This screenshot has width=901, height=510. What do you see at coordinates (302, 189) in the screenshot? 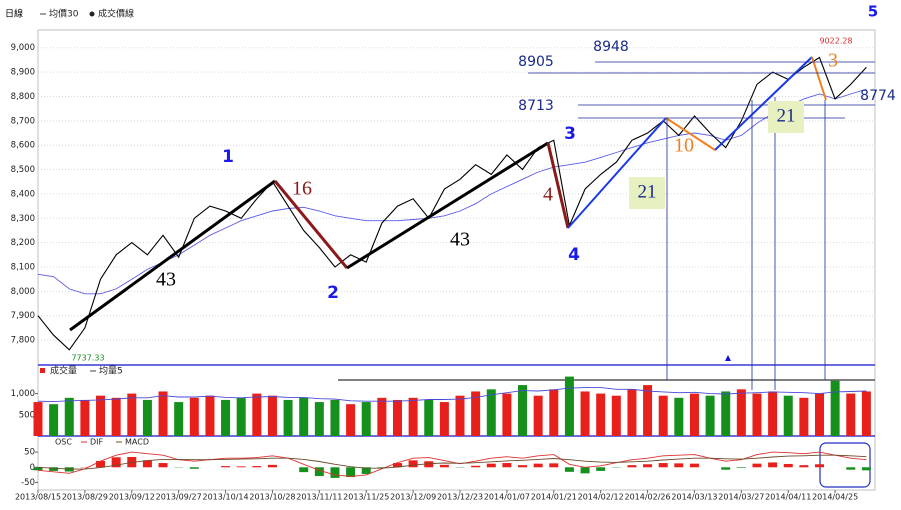
I see `annotation: 16` at bounding box center [302, 189].